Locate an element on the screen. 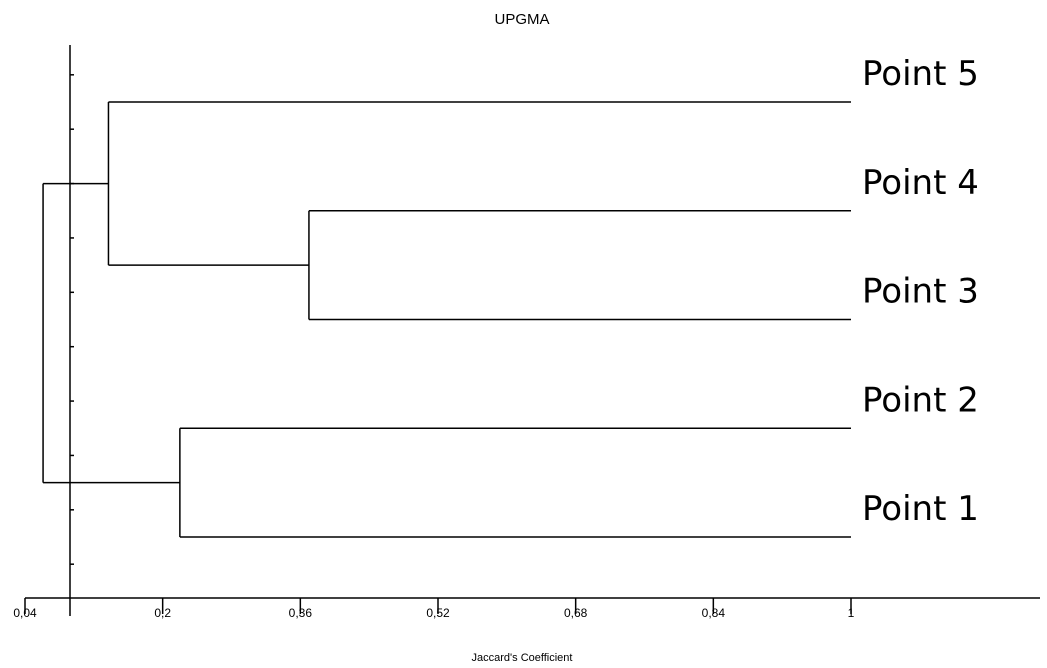 The image size is (1047, 668). x-axis-label: Jaccard's Coefficient is located at coordinates (522, 658).